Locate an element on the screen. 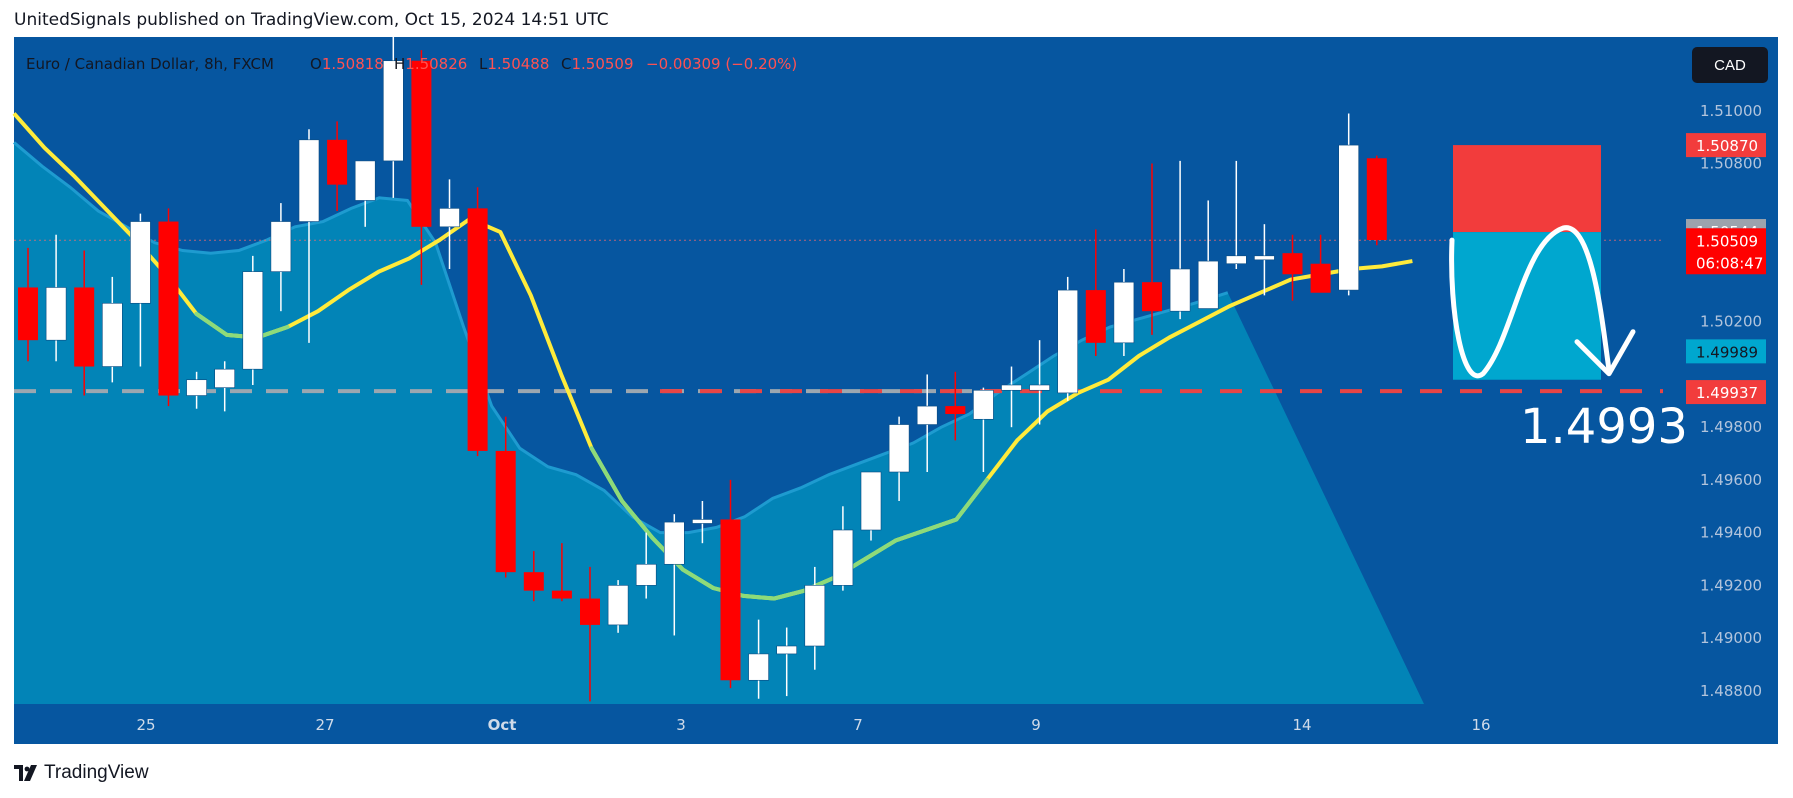  price-tick-label: 1.49400 is located at coordinates (1731, 533).